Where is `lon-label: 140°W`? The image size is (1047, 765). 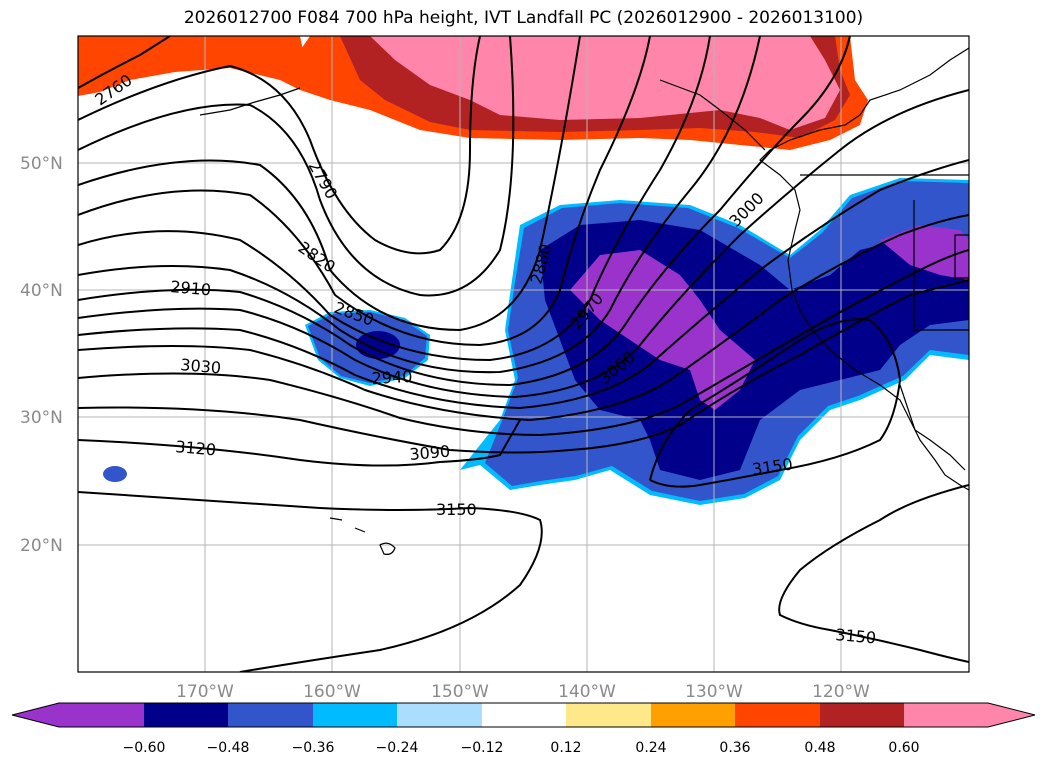
lon-label: 140°W is located at coordinates (587, 692).